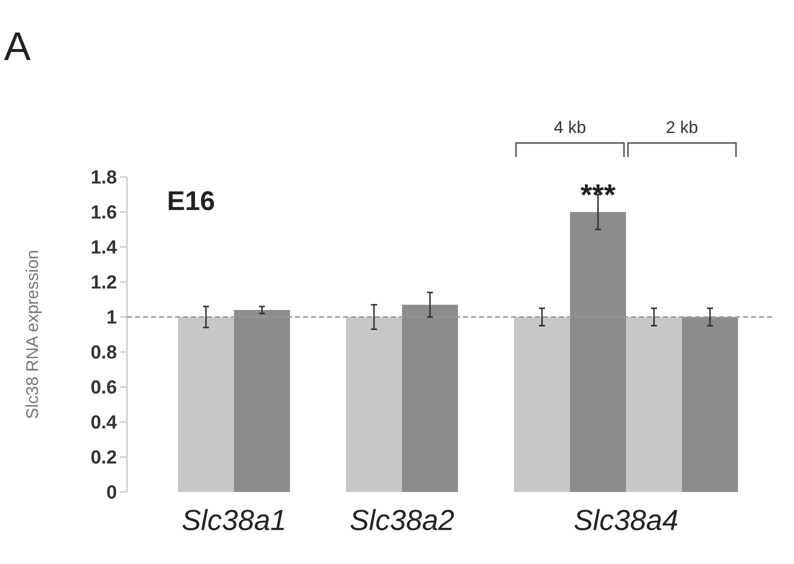  Describe the element at coordinates (103, 458) in the screenshot. I see `y-tick-label: 0.2` at that location.